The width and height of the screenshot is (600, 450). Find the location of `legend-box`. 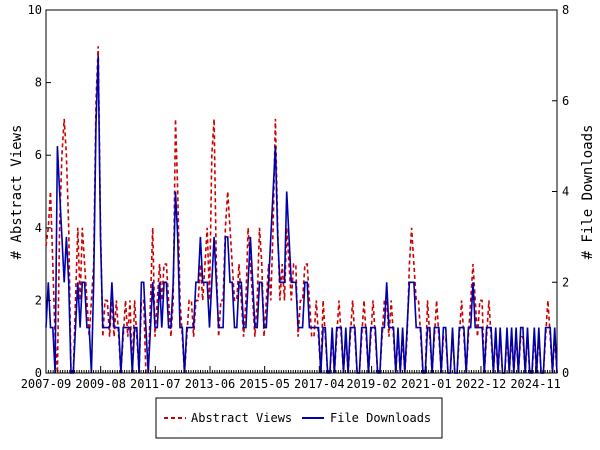

legend-box is located at coordinates (299, 418).